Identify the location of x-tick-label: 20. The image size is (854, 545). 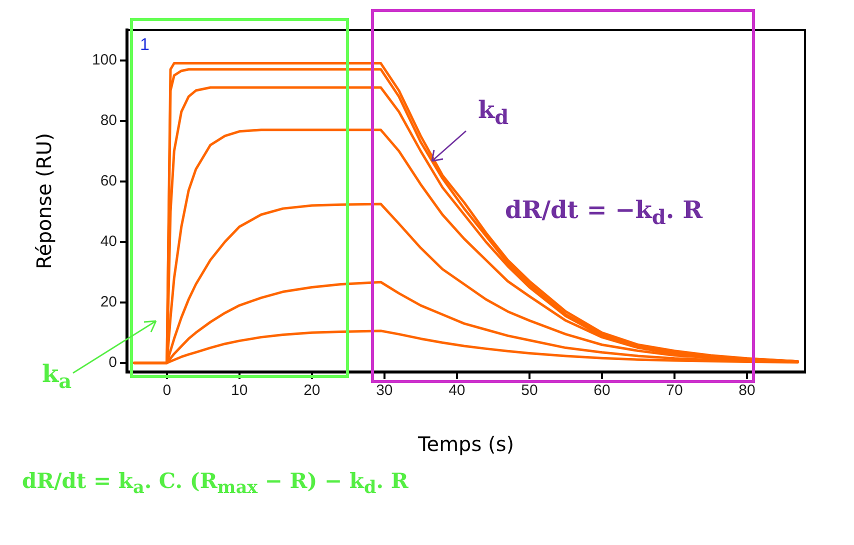
(312, 391).